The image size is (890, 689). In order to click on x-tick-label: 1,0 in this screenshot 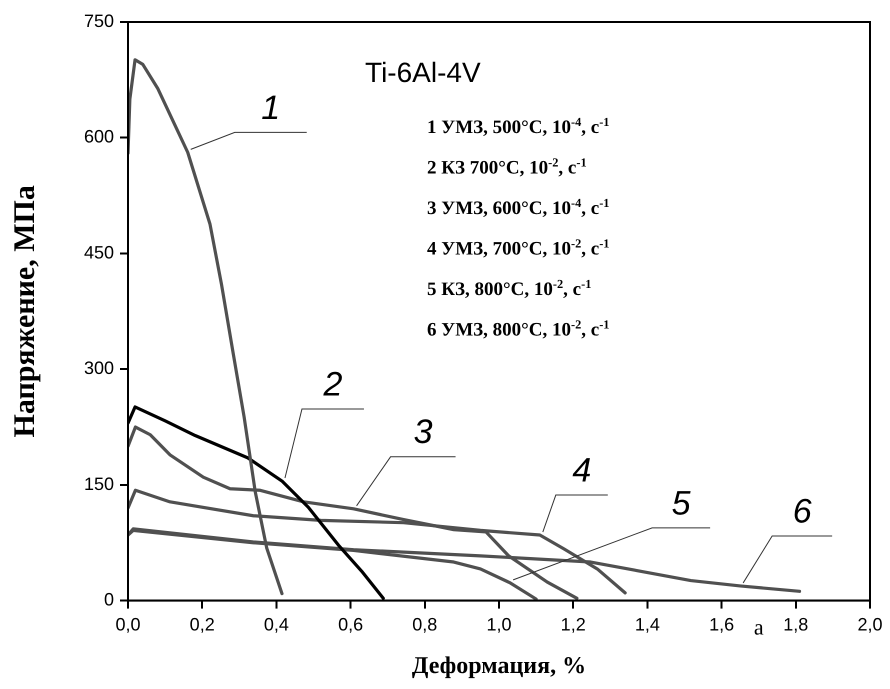, I will do `click(499, 624)`.